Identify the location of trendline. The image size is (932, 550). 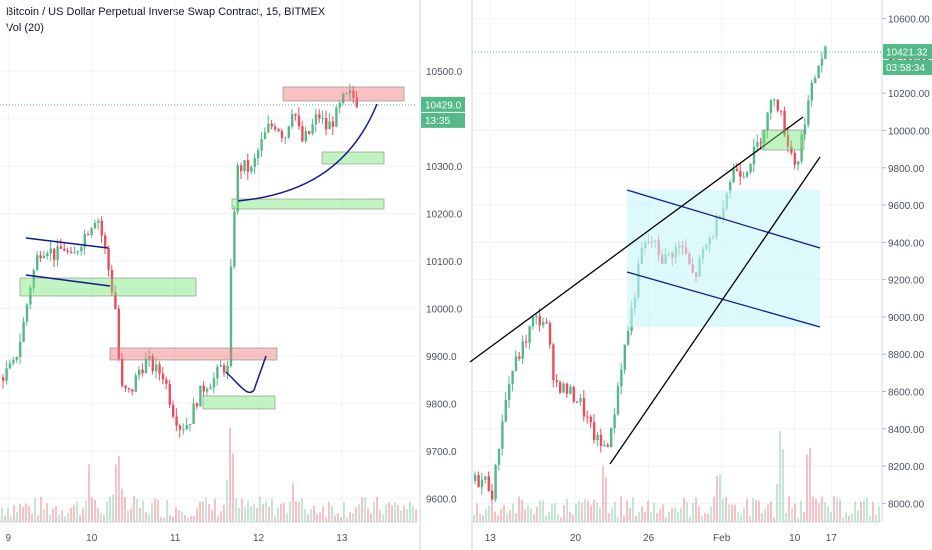
(68, 280).